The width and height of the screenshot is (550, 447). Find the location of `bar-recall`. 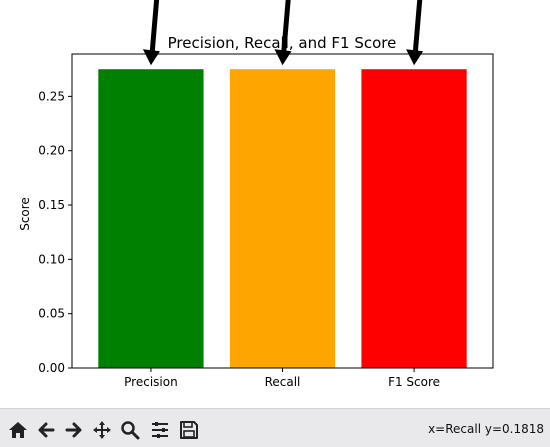

bar-recall is located at coordinates (282, 219).